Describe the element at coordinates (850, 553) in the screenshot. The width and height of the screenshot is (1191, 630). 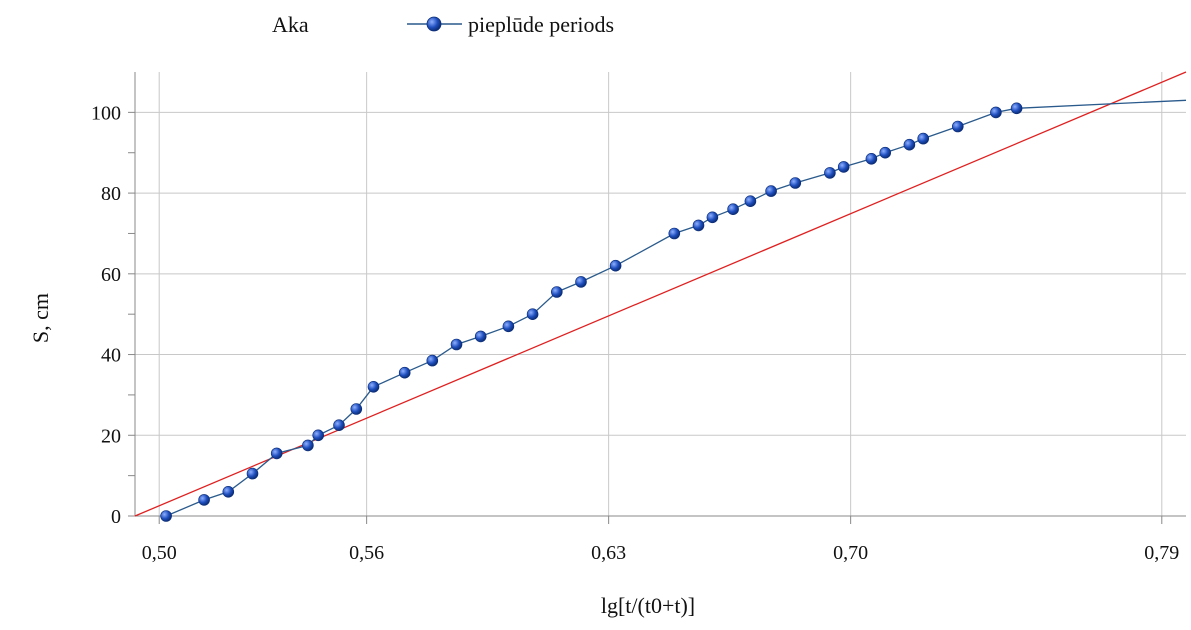
I see `x-tick-label: 0,70` at that location.